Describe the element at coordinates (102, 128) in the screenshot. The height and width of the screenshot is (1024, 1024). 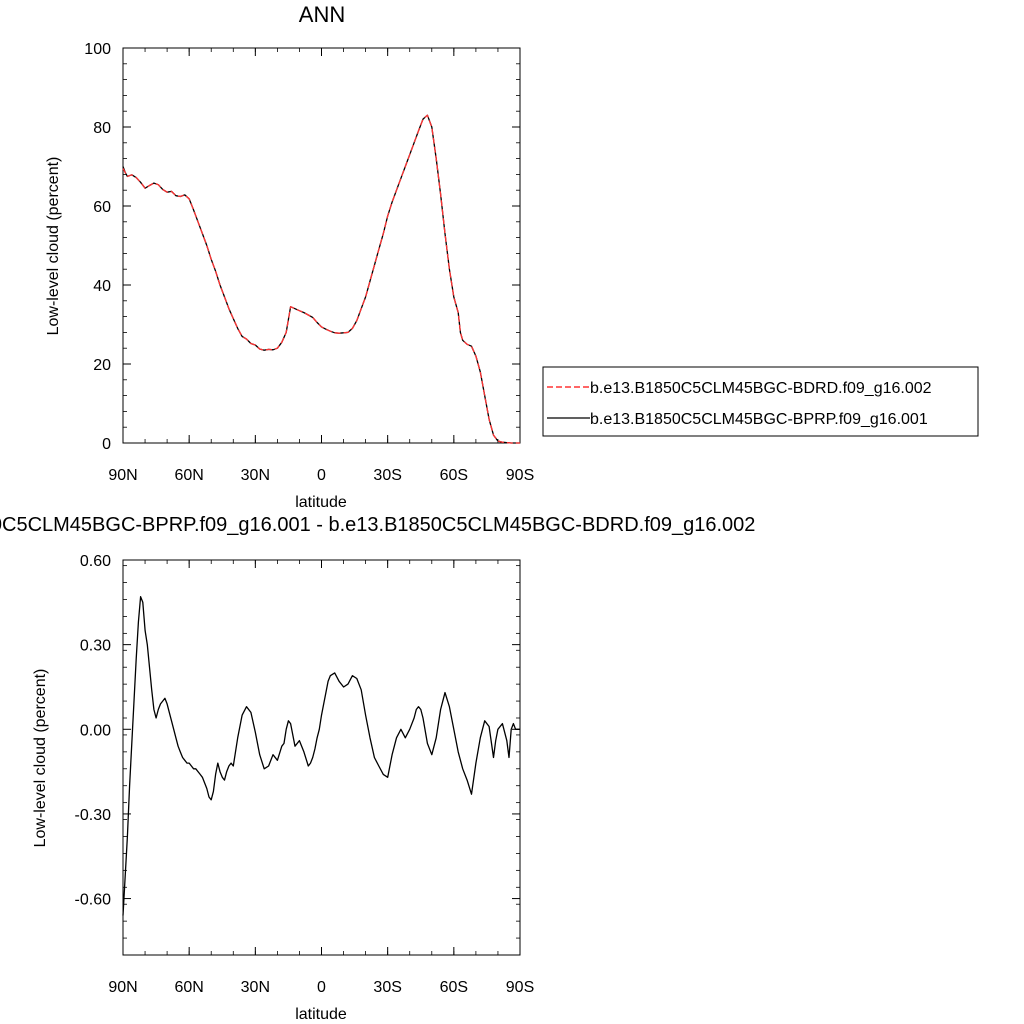
I see `y-tick-label: 80` at that location.